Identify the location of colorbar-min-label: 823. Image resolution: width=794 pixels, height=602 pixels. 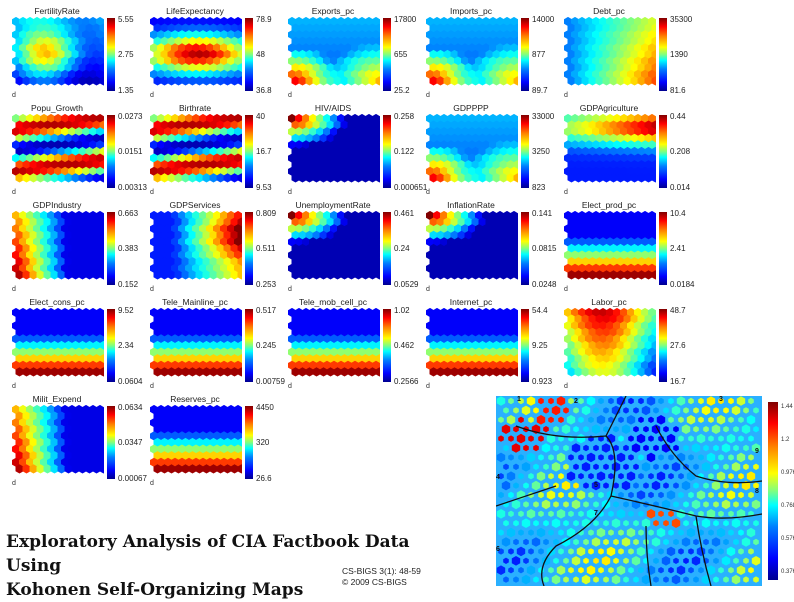
(539, 187).